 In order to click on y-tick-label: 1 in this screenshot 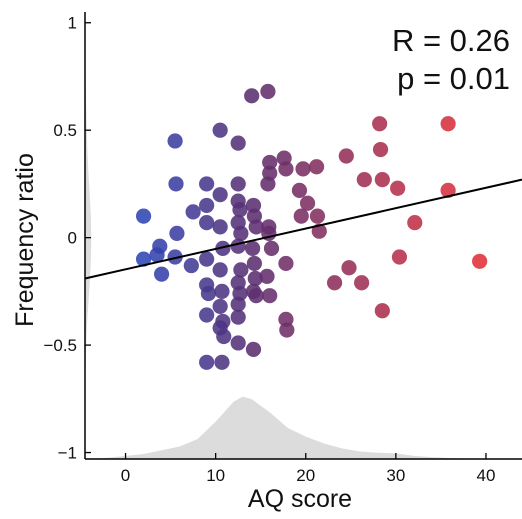, I will do `click(72, 23)`.